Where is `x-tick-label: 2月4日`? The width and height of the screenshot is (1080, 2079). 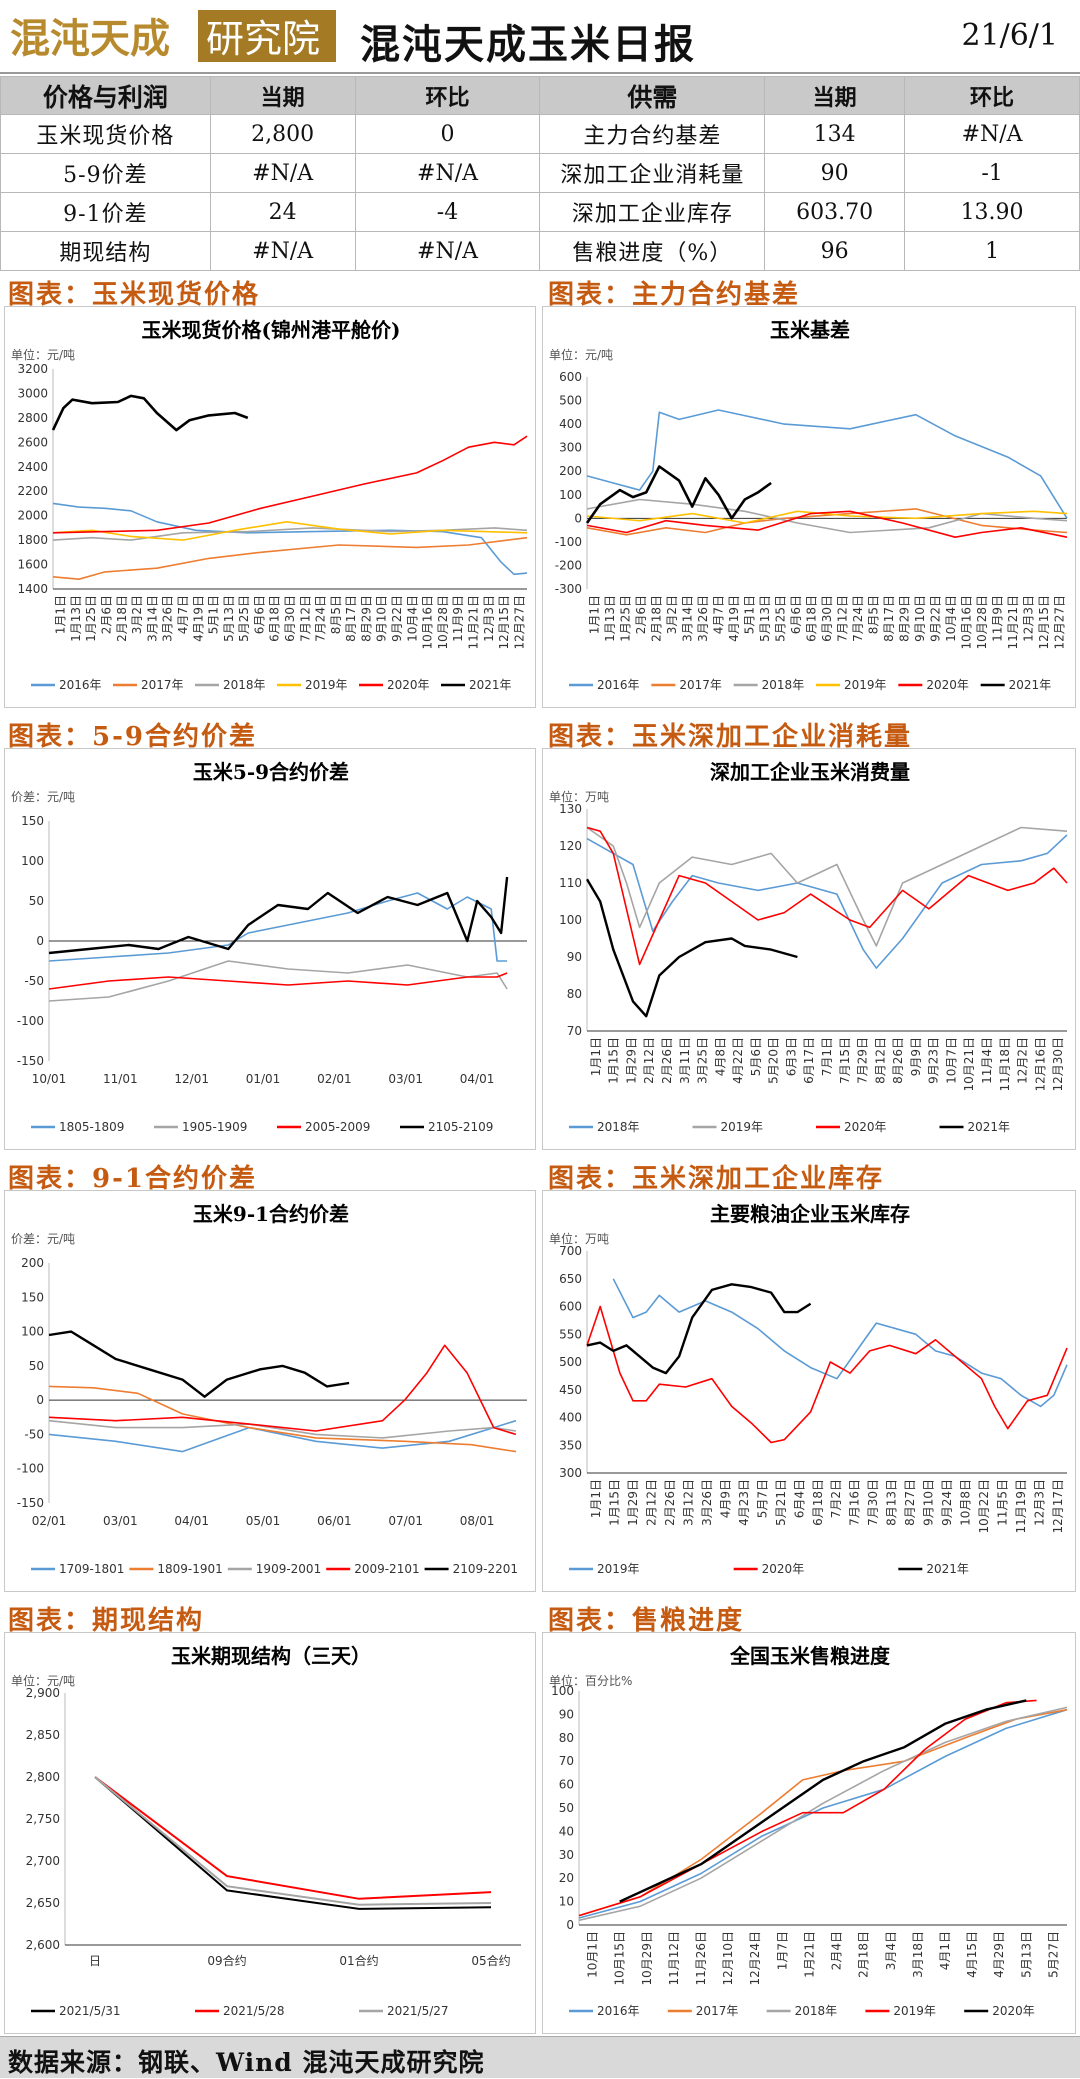
x-tick-label: 2月4日 is located at coordinates (837, 1950).